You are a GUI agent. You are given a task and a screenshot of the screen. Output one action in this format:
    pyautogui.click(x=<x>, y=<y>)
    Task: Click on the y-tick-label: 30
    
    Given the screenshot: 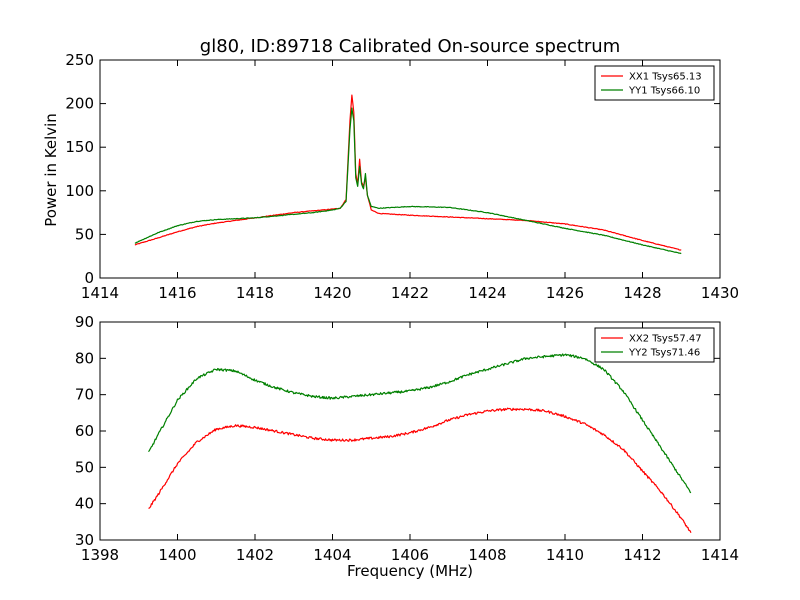 What is the action you would take?
    pyautogui.click(x=84, y=540)
    